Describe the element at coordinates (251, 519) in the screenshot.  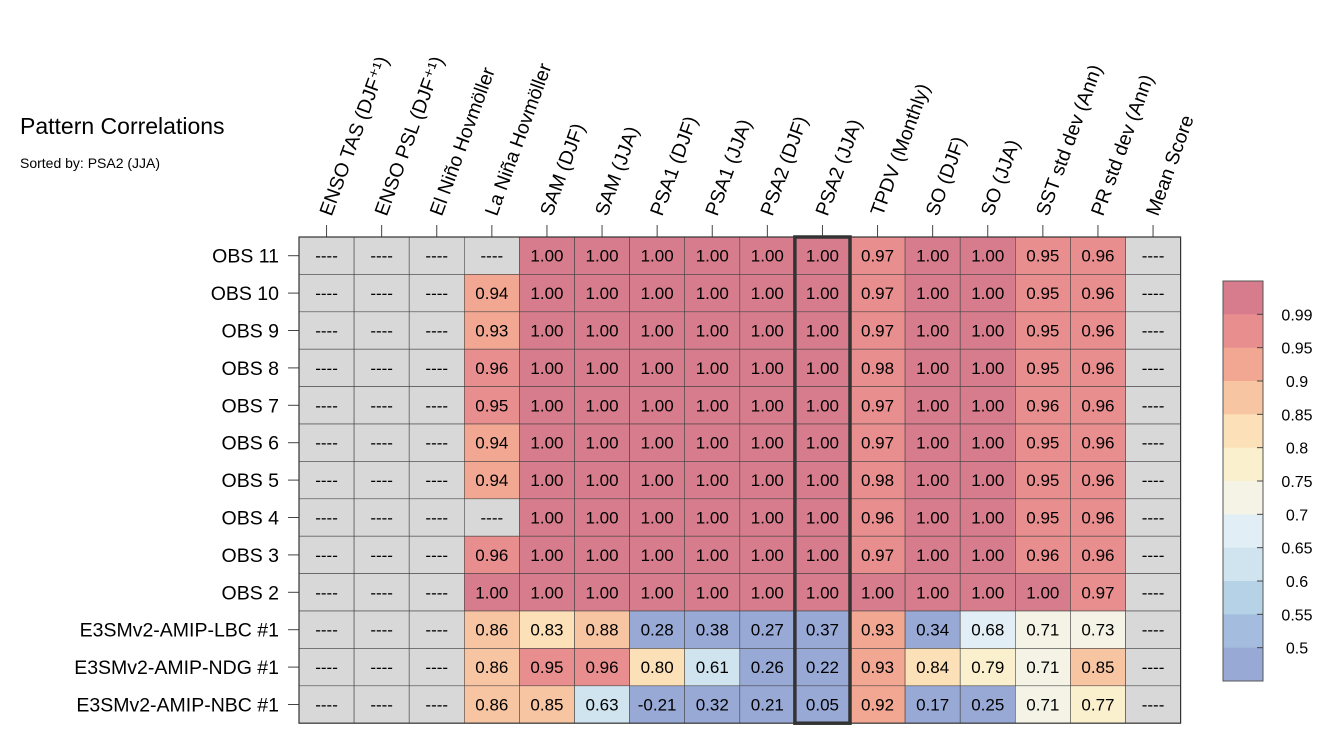
I see `row-label-obs-4: OBS 4` at that location.